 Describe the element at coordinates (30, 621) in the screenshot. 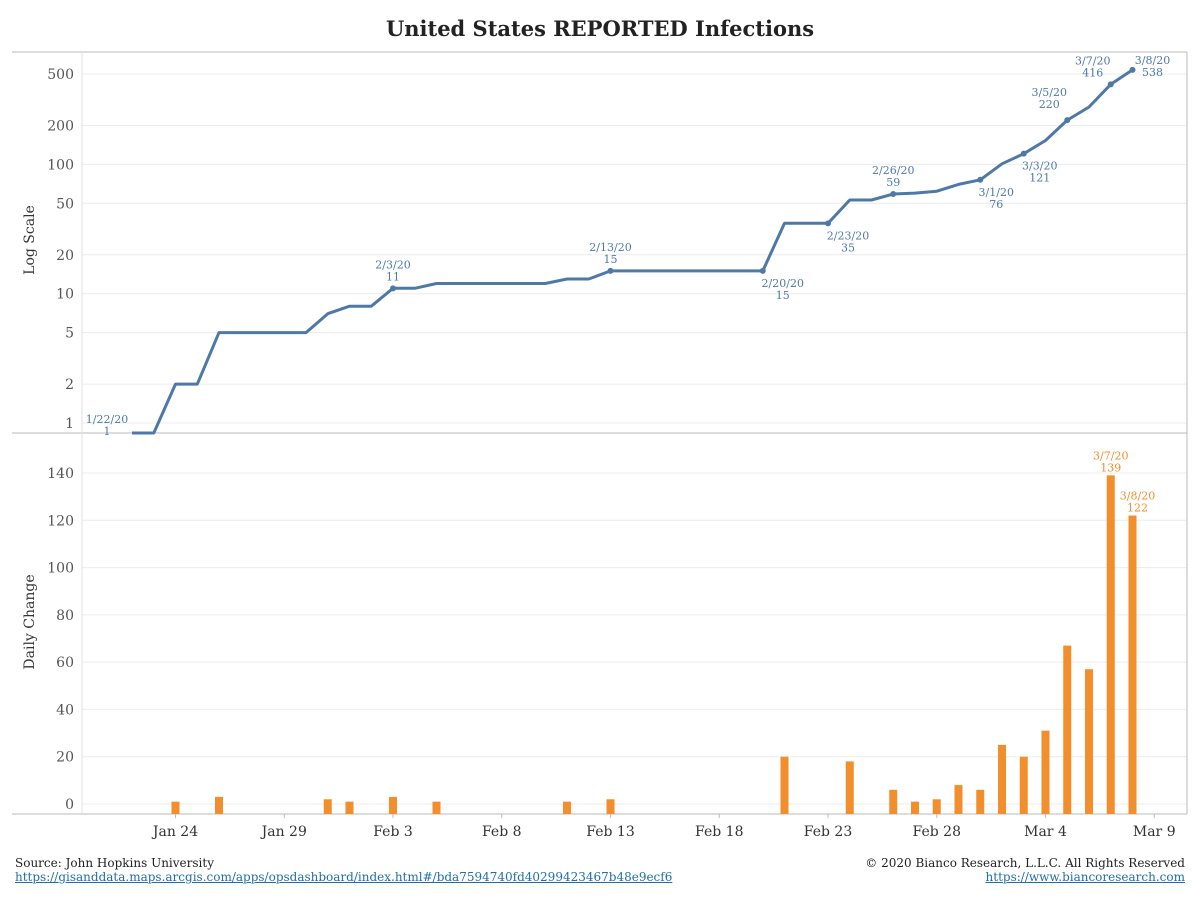

I see `bottom-panel-ylabel: Daily Change` at that location.